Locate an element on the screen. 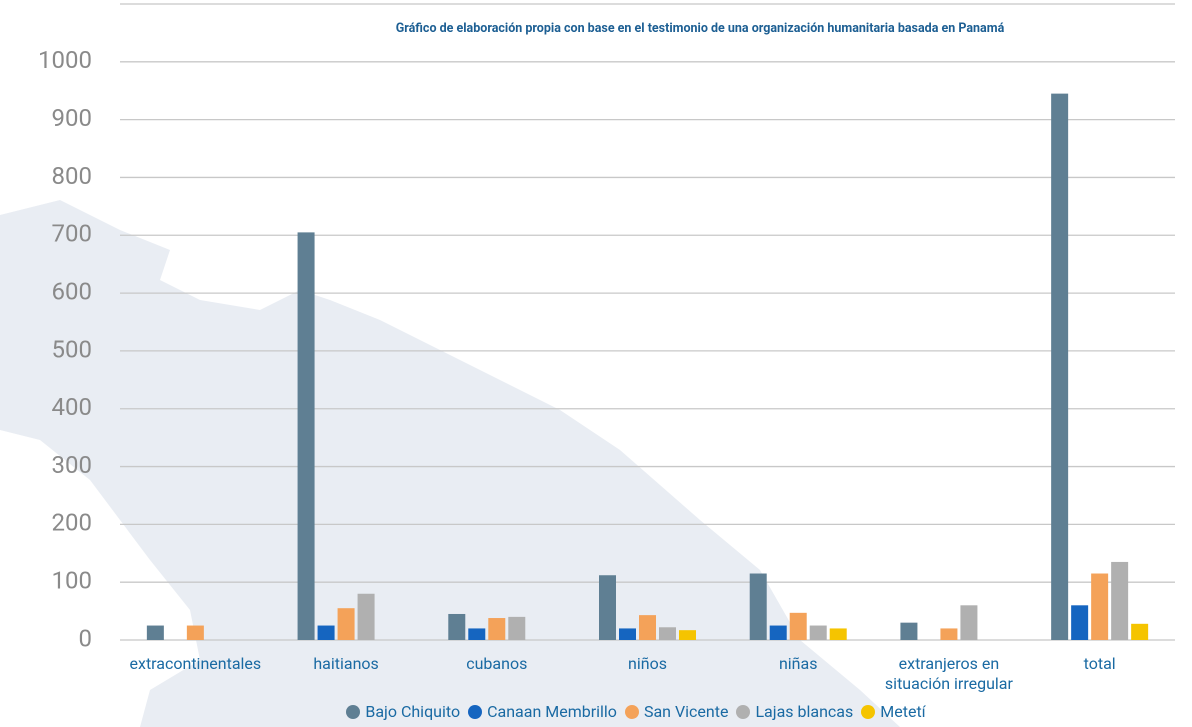 This screenshot has width=1192, height=727. y-tick-label: 100 is located at coordinates (72, 581).